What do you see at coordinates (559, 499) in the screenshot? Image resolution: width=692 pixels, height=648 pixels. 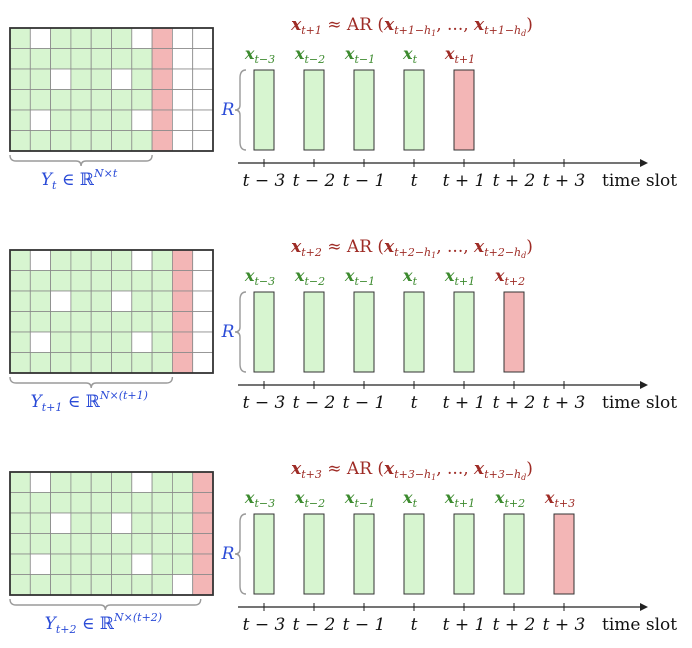 I see `bar-label: xt+3` at bounding box center [559, 499].